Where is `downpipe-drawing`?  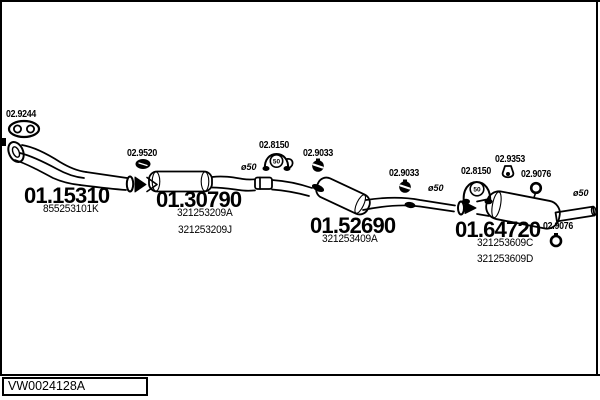
downpipe-drawing is located at coordinates (67, 165).